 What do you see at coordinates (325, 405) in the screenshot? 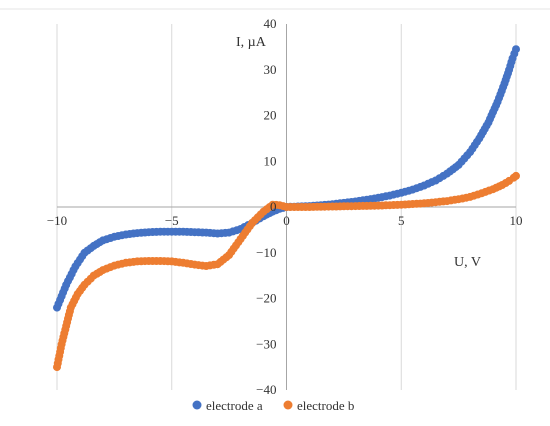
I see `legend-label-electrode-b: electrode b` at bounding box center [325, 405].